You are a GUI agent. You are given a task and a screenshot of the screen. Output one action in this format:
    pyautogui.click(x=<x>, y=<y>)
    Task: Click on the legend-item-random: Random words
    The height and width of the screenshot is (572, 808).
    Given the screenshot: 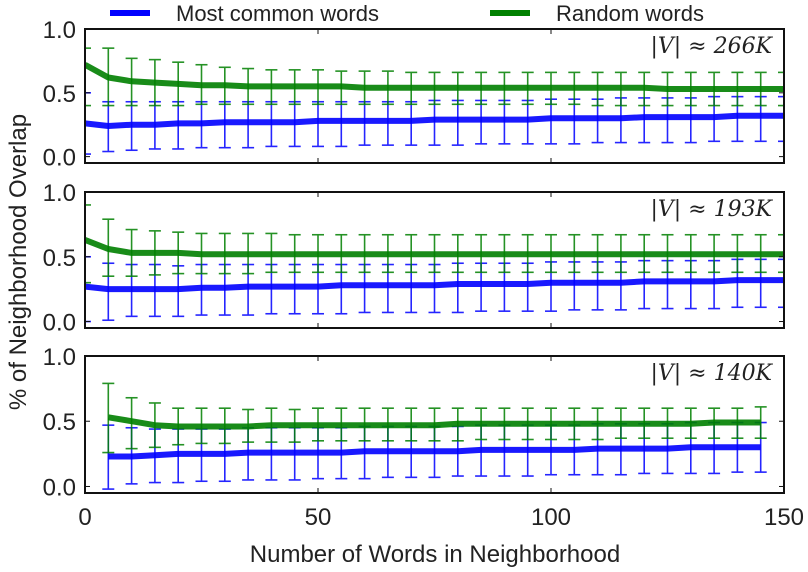 What is the action you would take?
    pyautogui.click(x=597, y=13)
    